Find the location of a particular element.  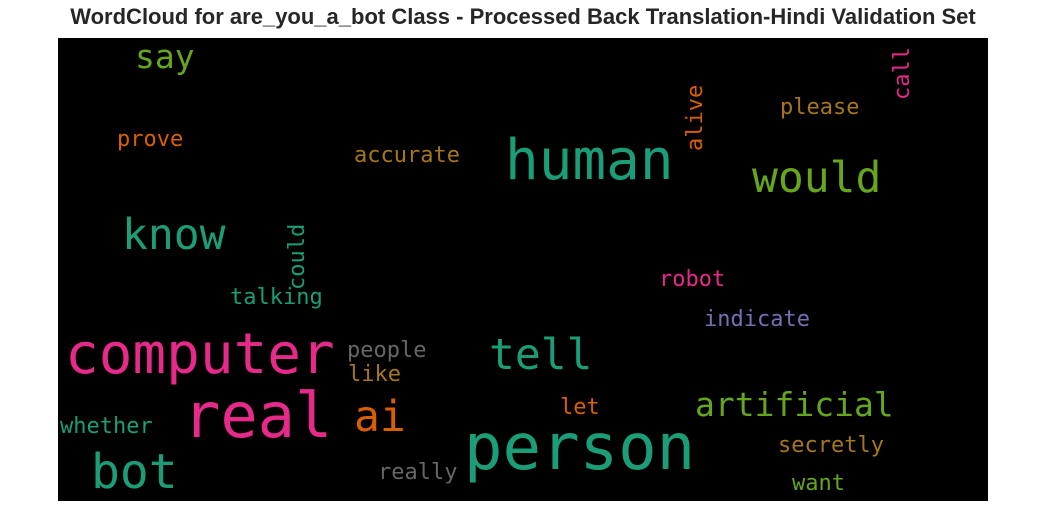

word-secretly: secretly is located at coordinates (831, 445).